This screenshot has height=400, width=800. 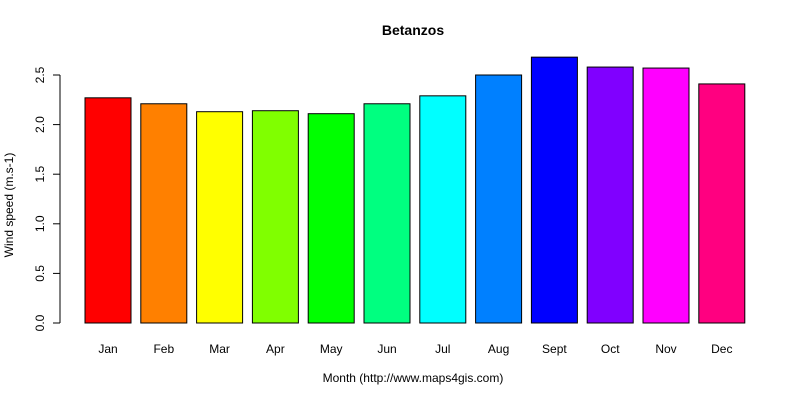 What do you see at coordinates (40, 223) in the screenshot?
I see `y-tick-label: 1.0` at bounding box center [40, 223].